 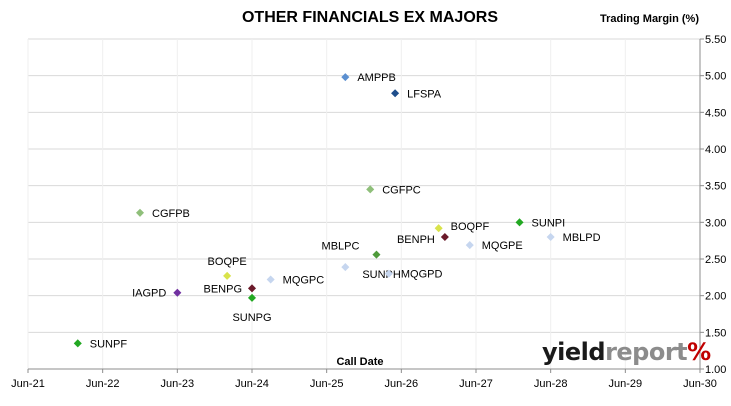 I want to click on point-label-cgfpc: CGFPC, so click(x=401, y=190).